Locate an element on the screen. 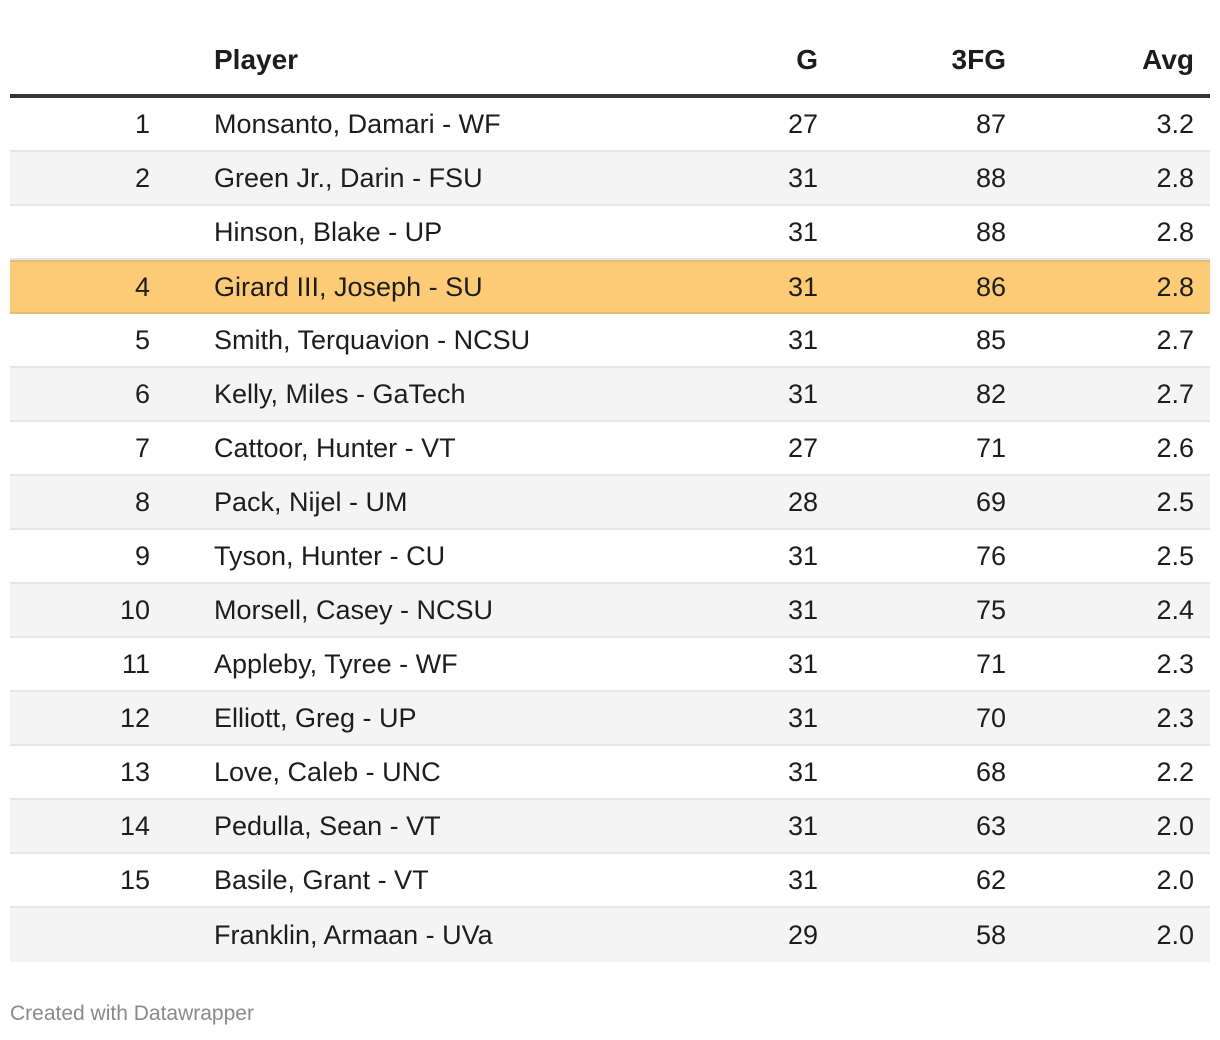 The width and height of the screenshot is (1220, 1040). cell-rank: 14 is located at coordinates (134, 825).